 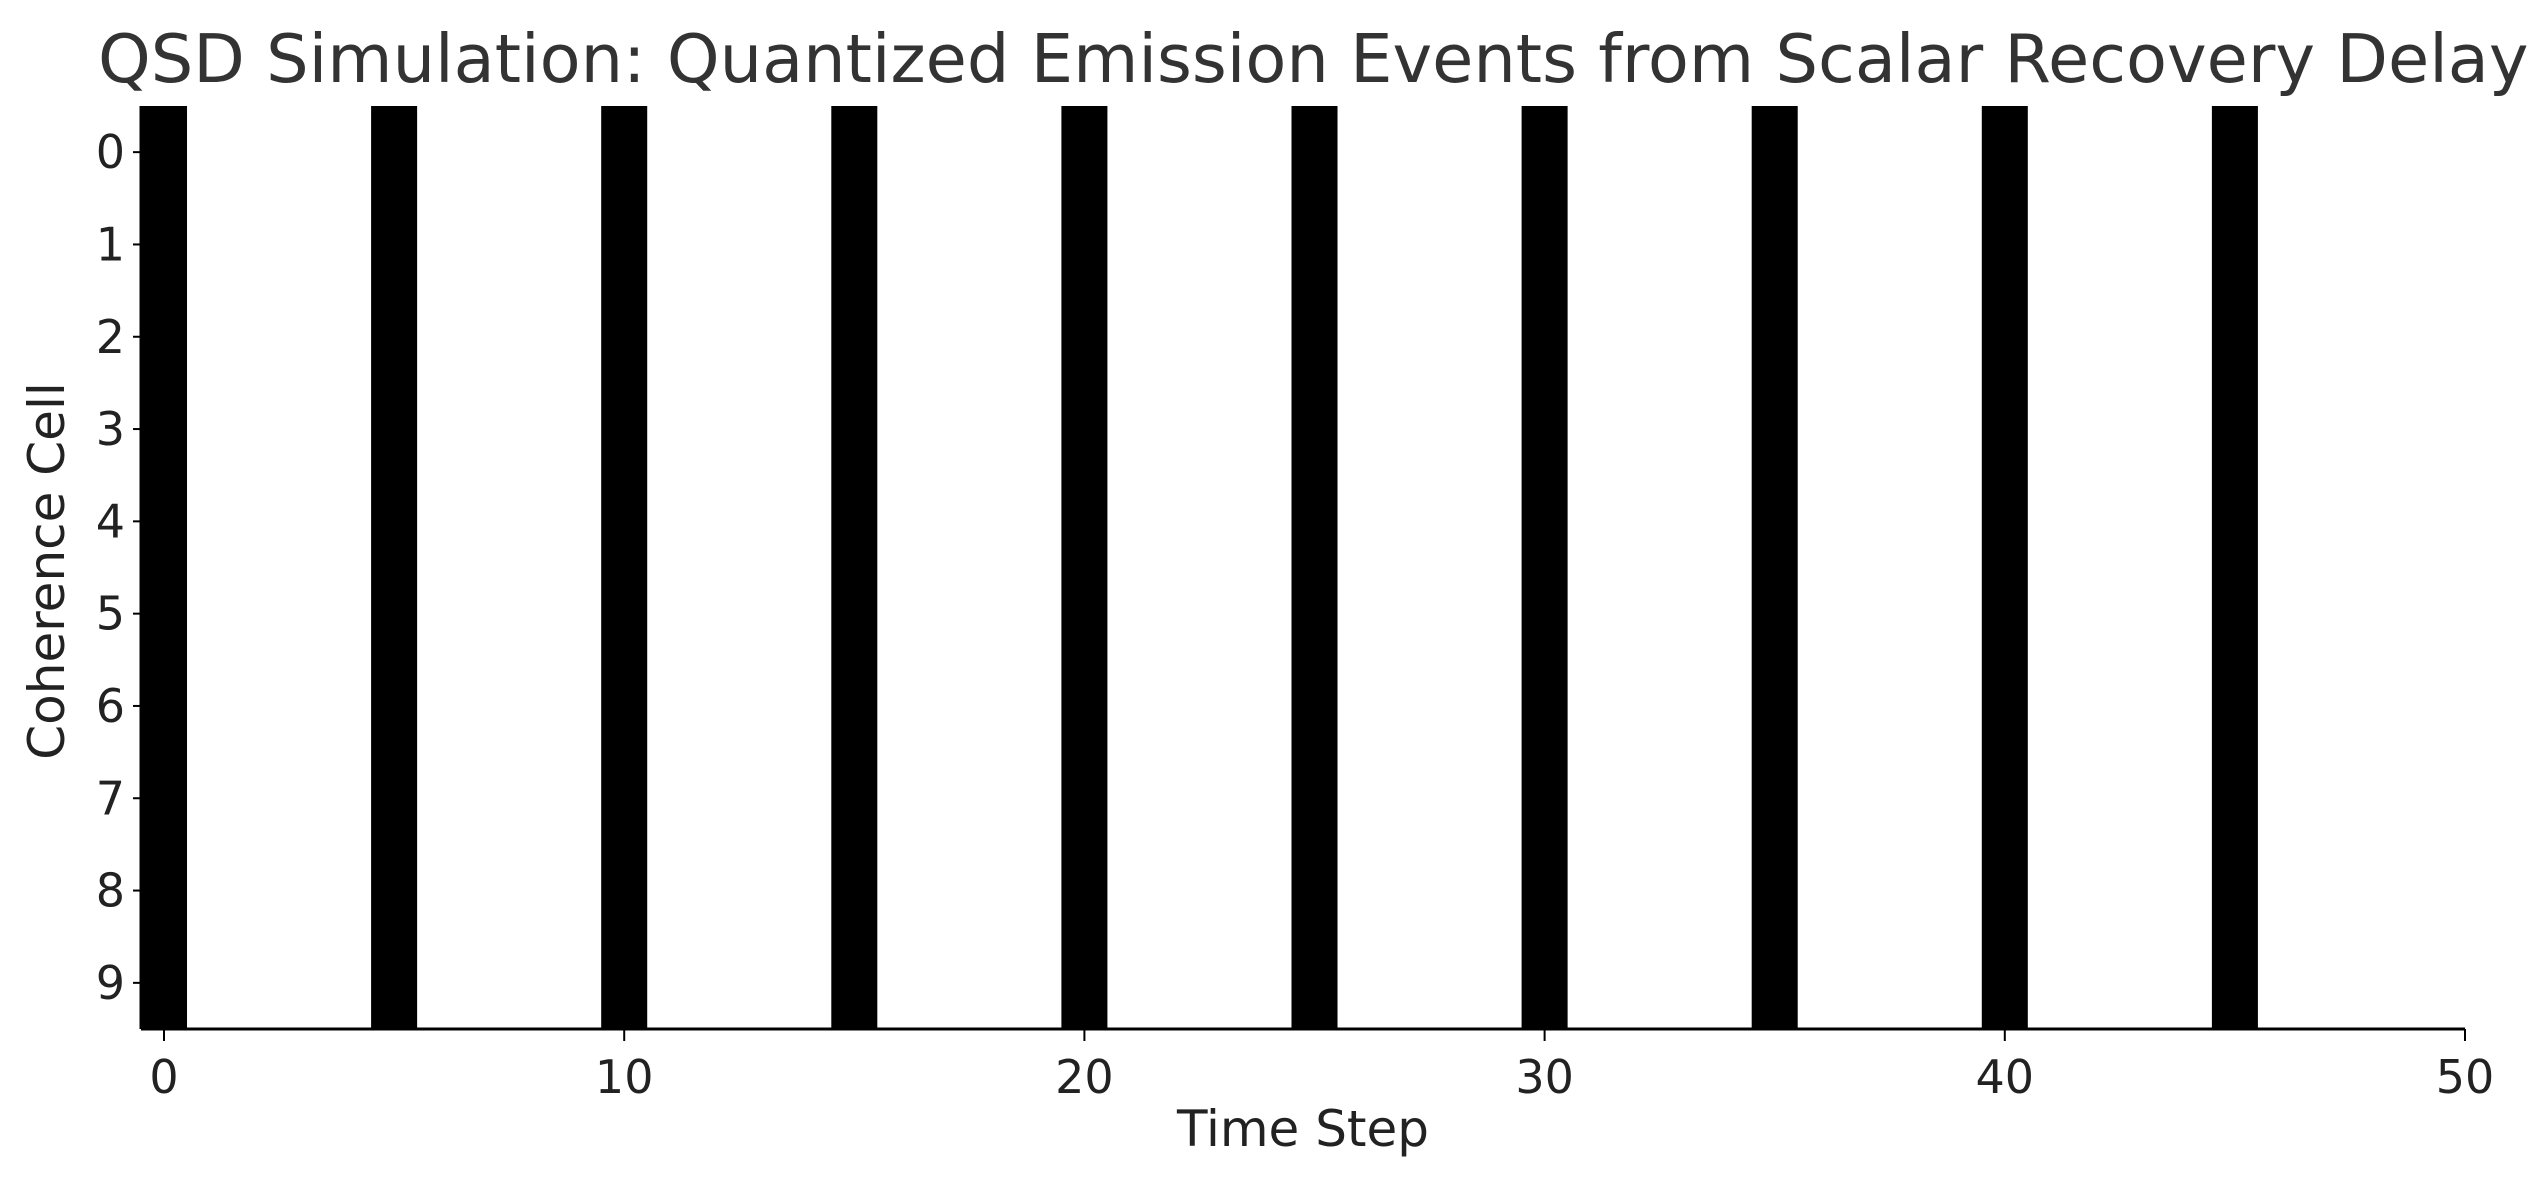 What do you see at coordinates (1302, 1129) in the screenshot?
I see `x-axis-label: Time Step` at bounding box center [1302, 1129].